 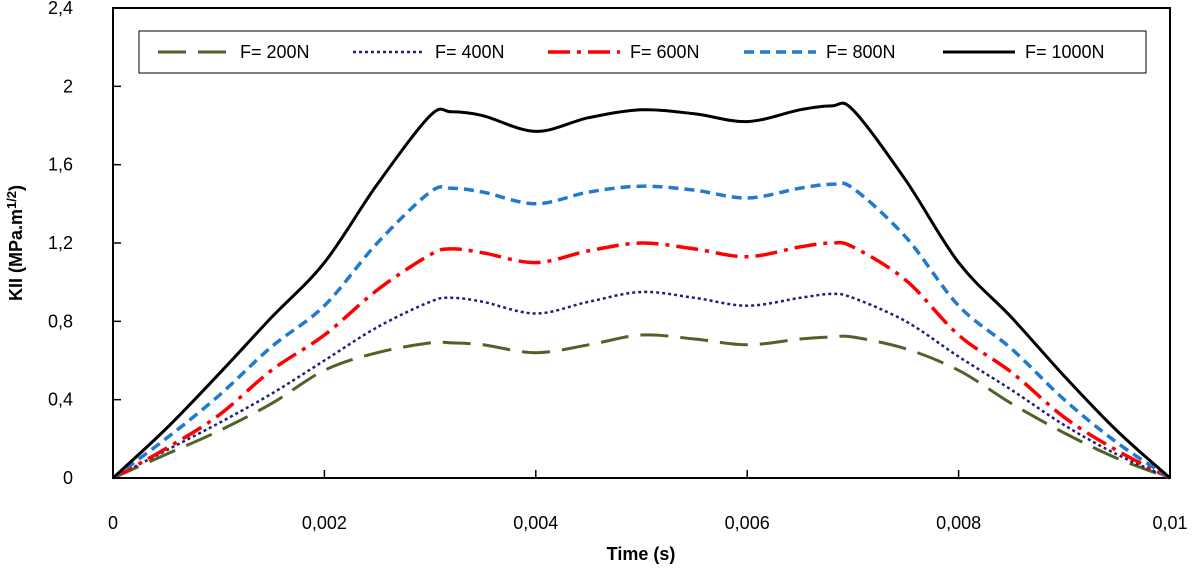 What do you see at coordinates (60, 243) in the screenshot?
I see `y-tick-label: 1,2` at bounding box center [60, 243].